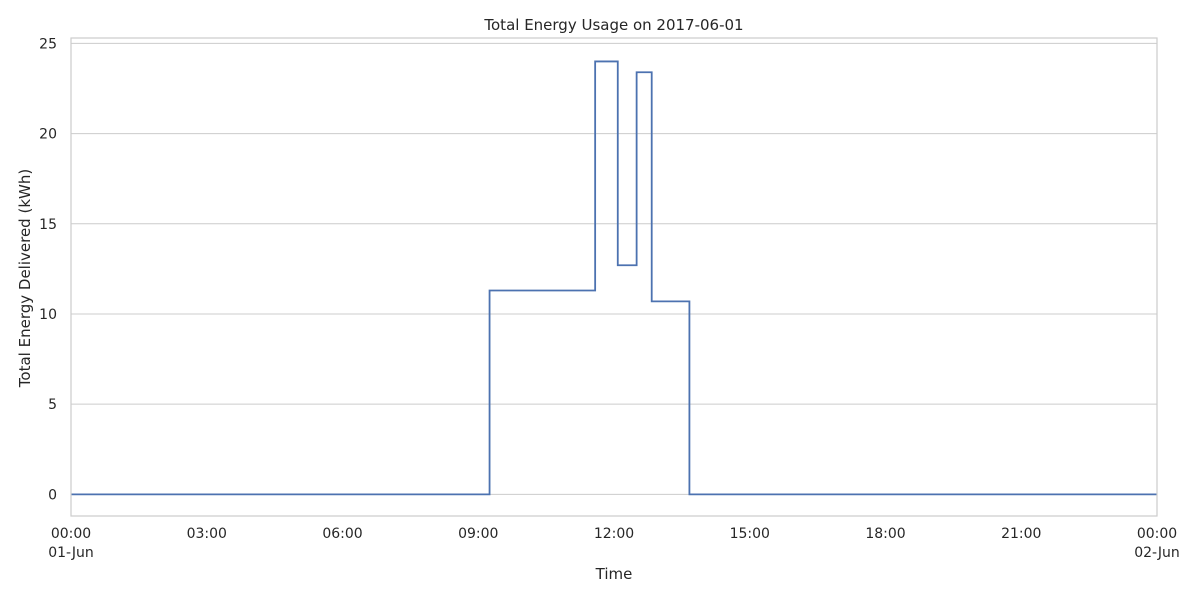  What do you see at coordinates (750, 534) in the screenshot?
I see `x-tick-label: 15:00` at bounding box center [750, 534].